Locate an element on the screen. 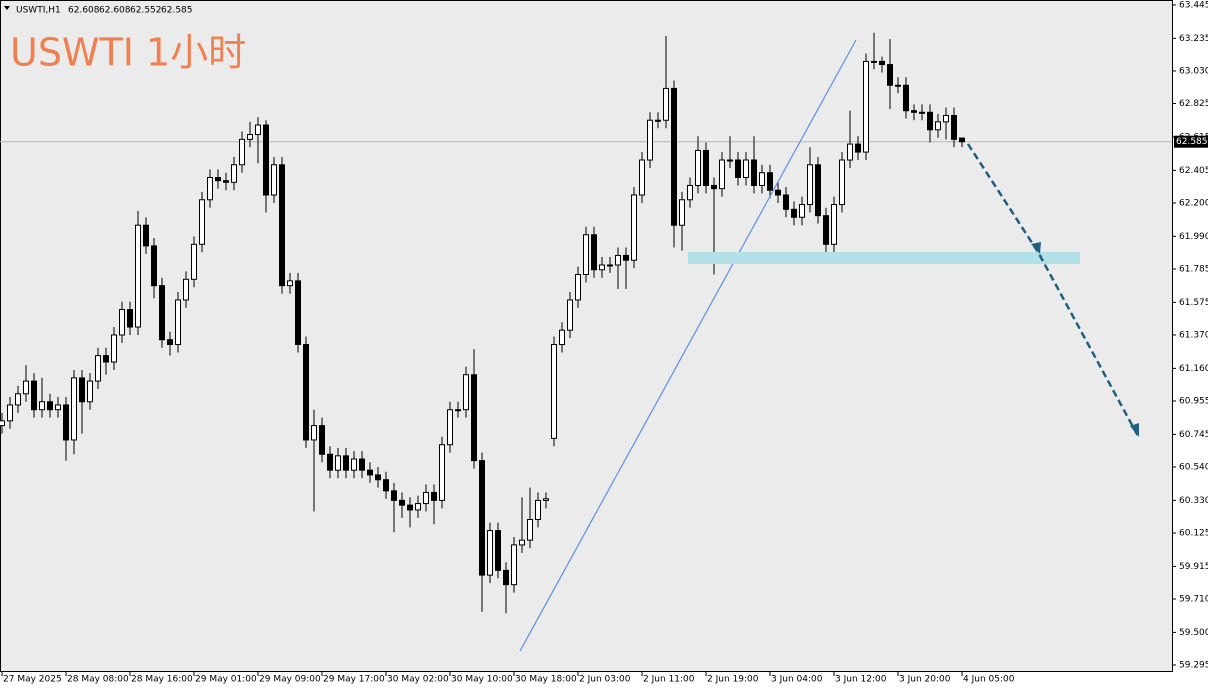 Image resolution: width=1208 pixels, height=691 pixels. x-tick-label: 28 May 08:00 is located at coordinates (98, 680).